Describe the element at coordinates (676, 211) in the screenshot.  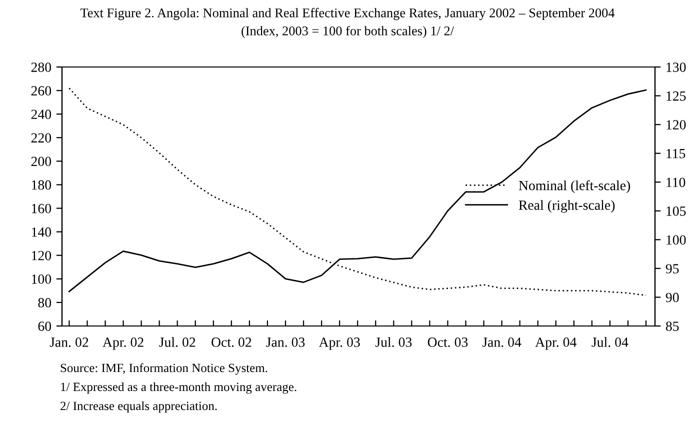
I see `y2-tick-label: 105` at that location.